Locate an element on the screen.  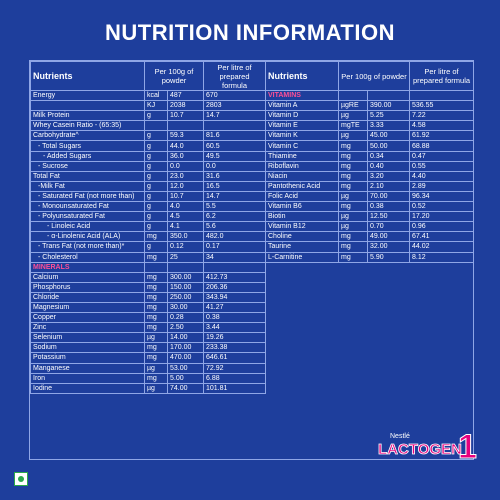
table-row: -Milk Fat g 12.0 16.5 is located at coordinates (148, 186).